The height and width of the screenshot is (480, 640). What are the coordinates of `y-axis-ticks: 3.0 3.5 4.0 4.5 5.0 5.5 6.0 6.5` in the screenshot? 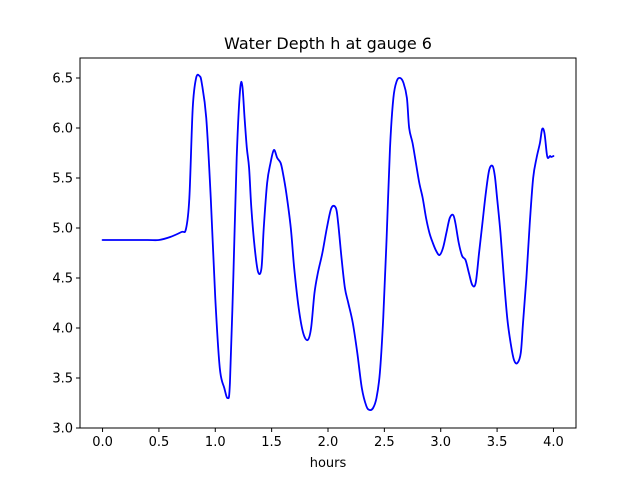 It's located at (66, 254).